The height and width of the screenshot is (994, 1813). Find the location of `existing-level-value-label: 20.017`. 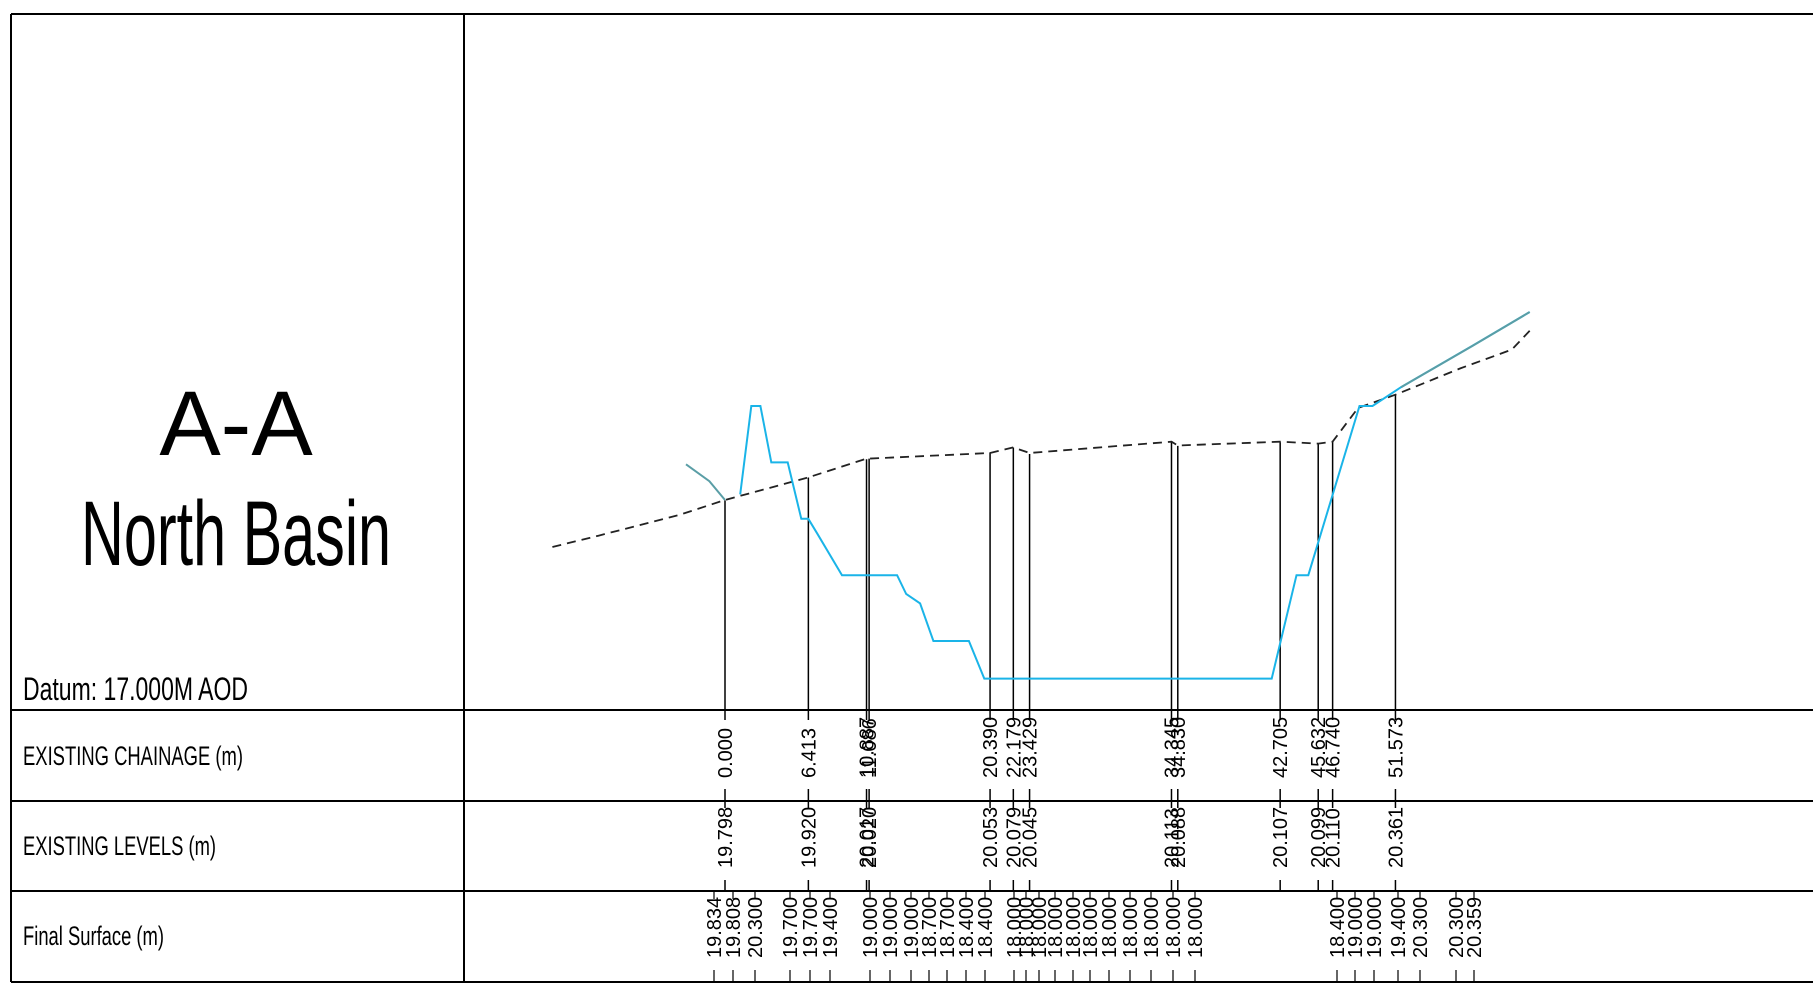

existing-level-value-label: 20.017 is located at coordinates (868, 837).